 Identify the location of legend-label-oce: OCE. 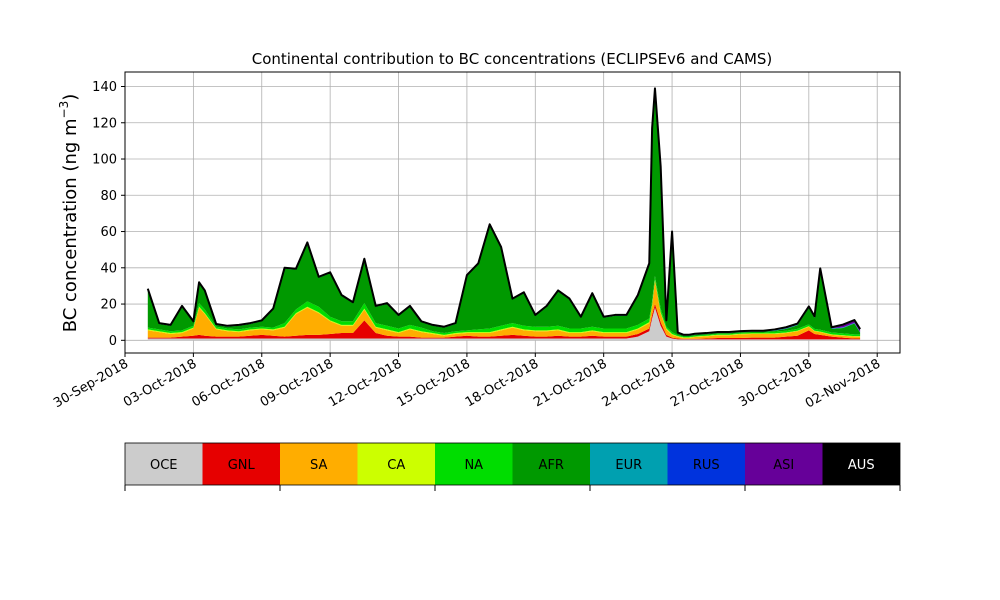
(164, 465).